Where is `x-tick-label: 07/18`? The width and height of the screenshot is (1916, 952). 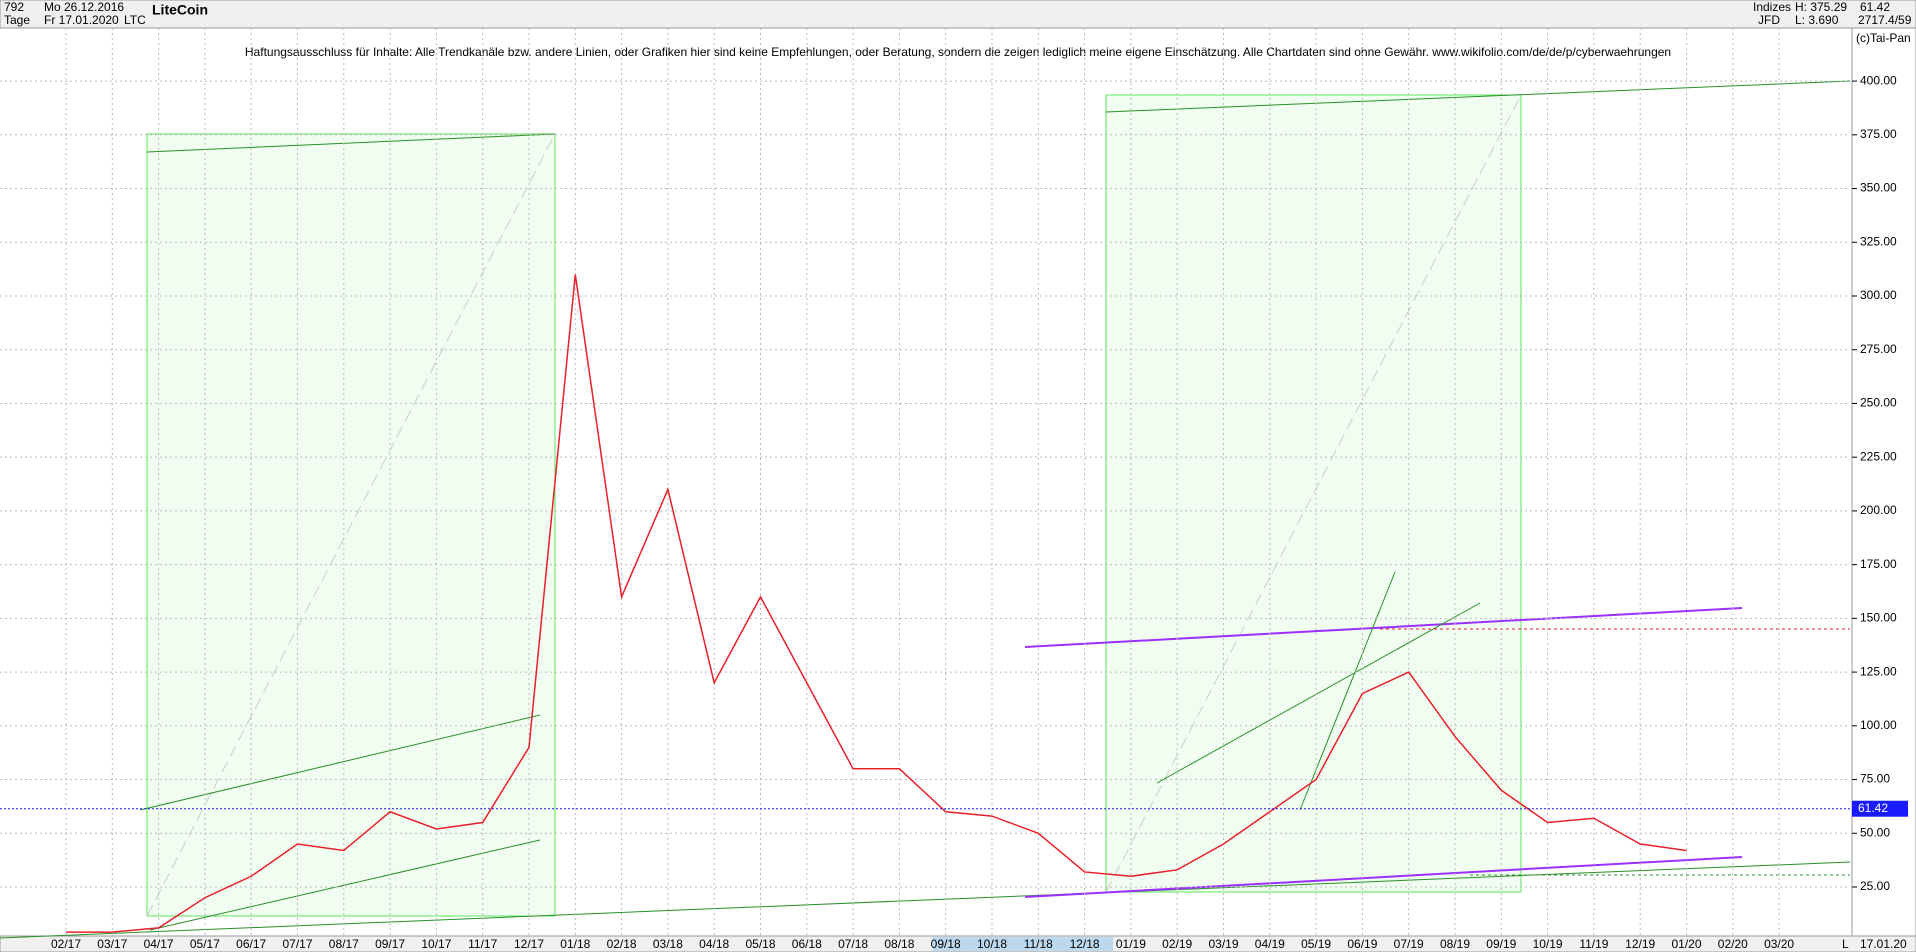
x-tick-label: 07/18 is located at coordinates (853, 944).